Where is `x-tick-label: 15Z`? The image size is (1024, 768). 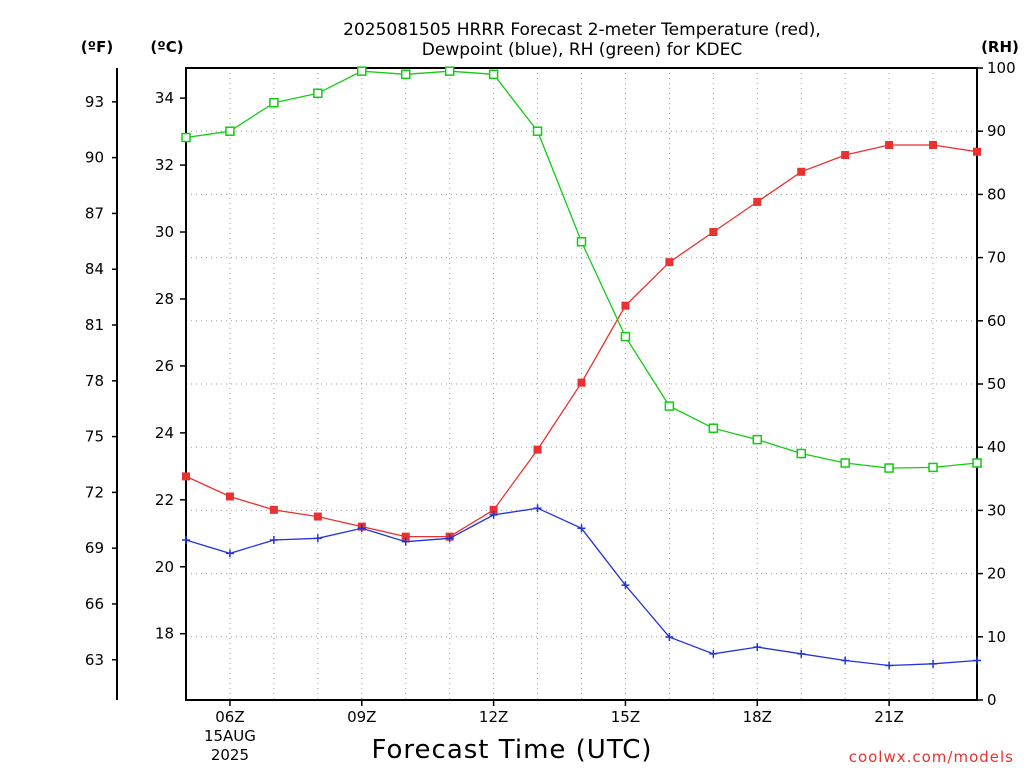
x-tick-label: 15Z is located at coordinates (625, 717).